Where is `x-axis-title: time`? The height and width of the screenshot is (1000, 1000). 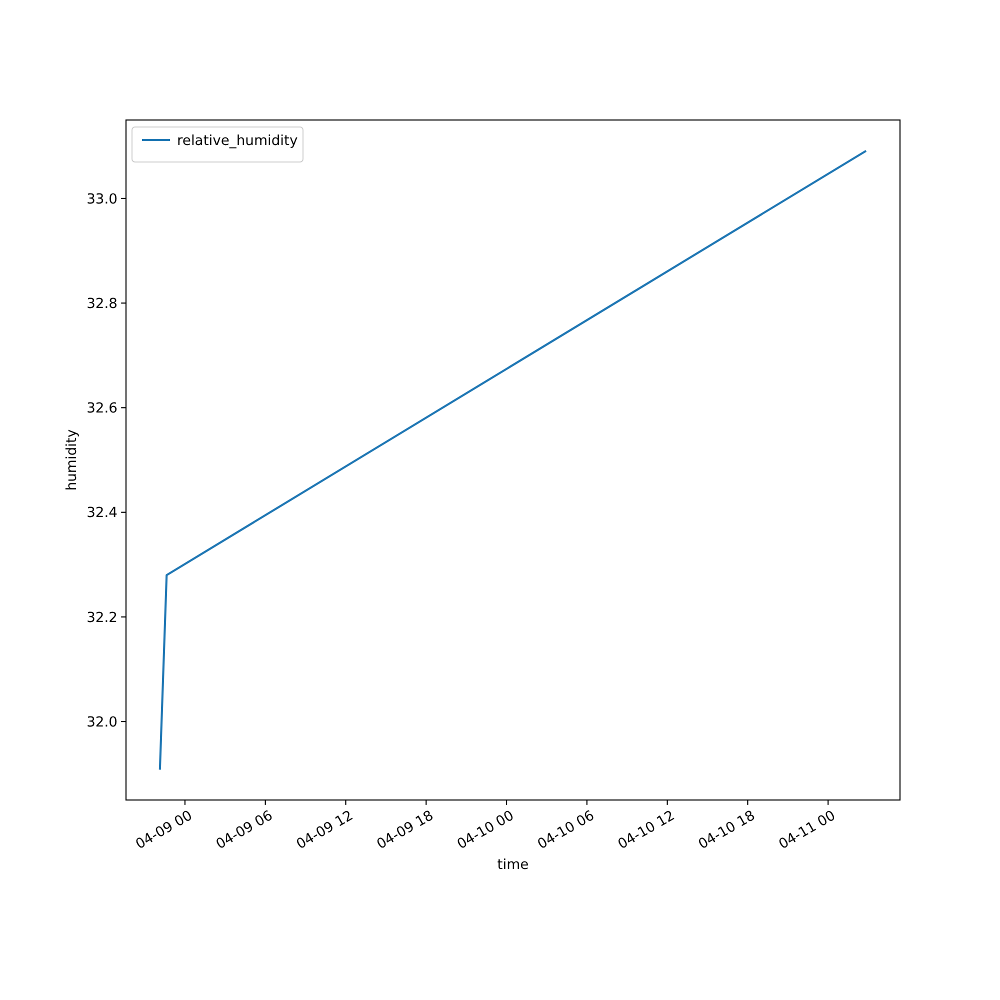 x-axis-title: time is located at coordinates (513, 865).